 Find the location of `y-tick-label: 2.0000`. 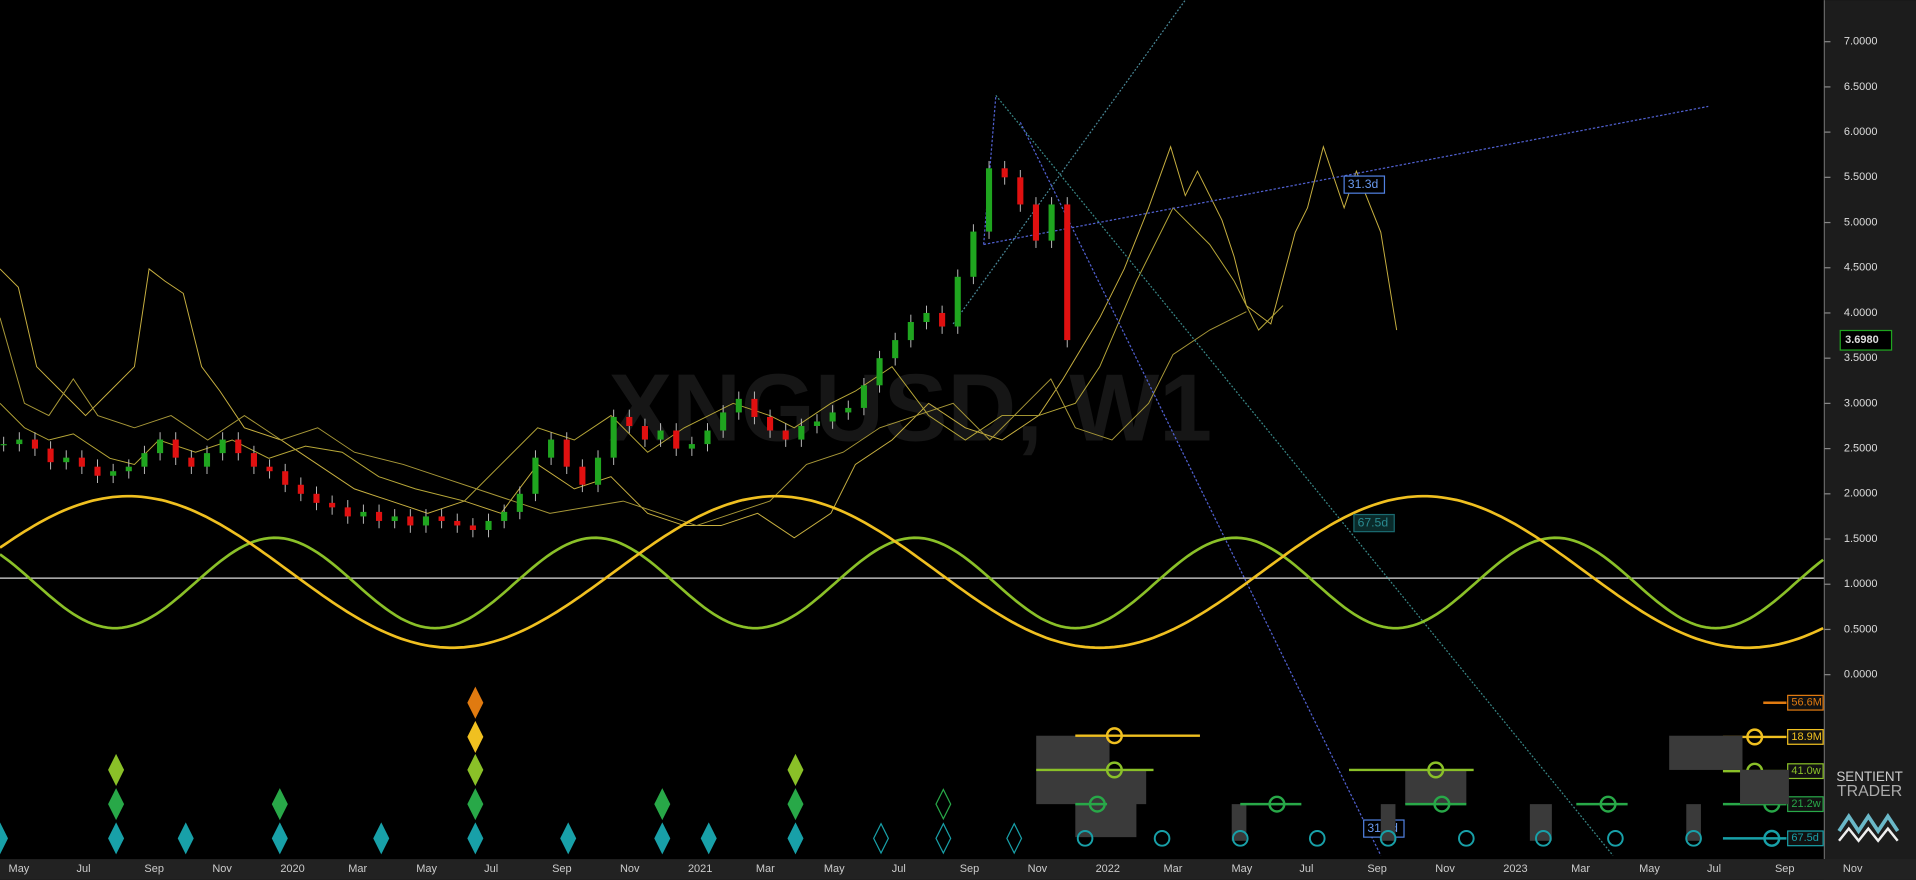

y-tick-label: 2.0000 is located at coordinates (1861, 494).